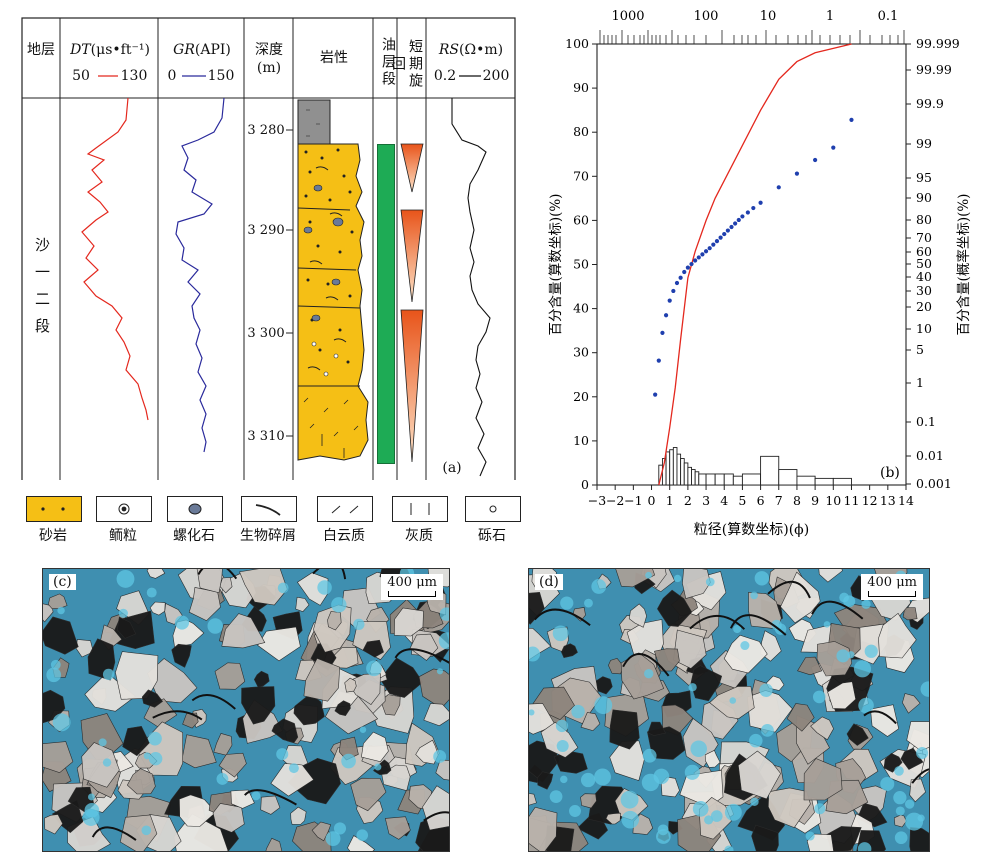  Describe the element at coordinates (581, 175) in the screenshot. I see `y-tick-label: 70` at that location.